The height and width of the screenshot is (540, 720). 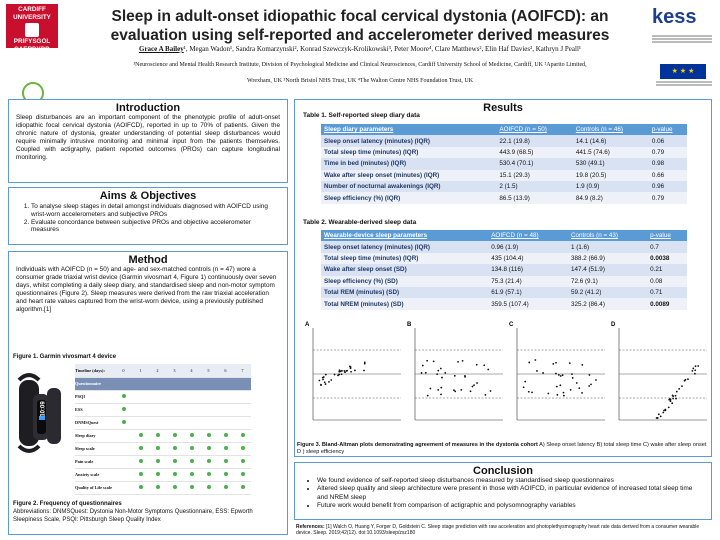 I want to click on bland-altman-plots: A B C D, so click(x=505, y=376).